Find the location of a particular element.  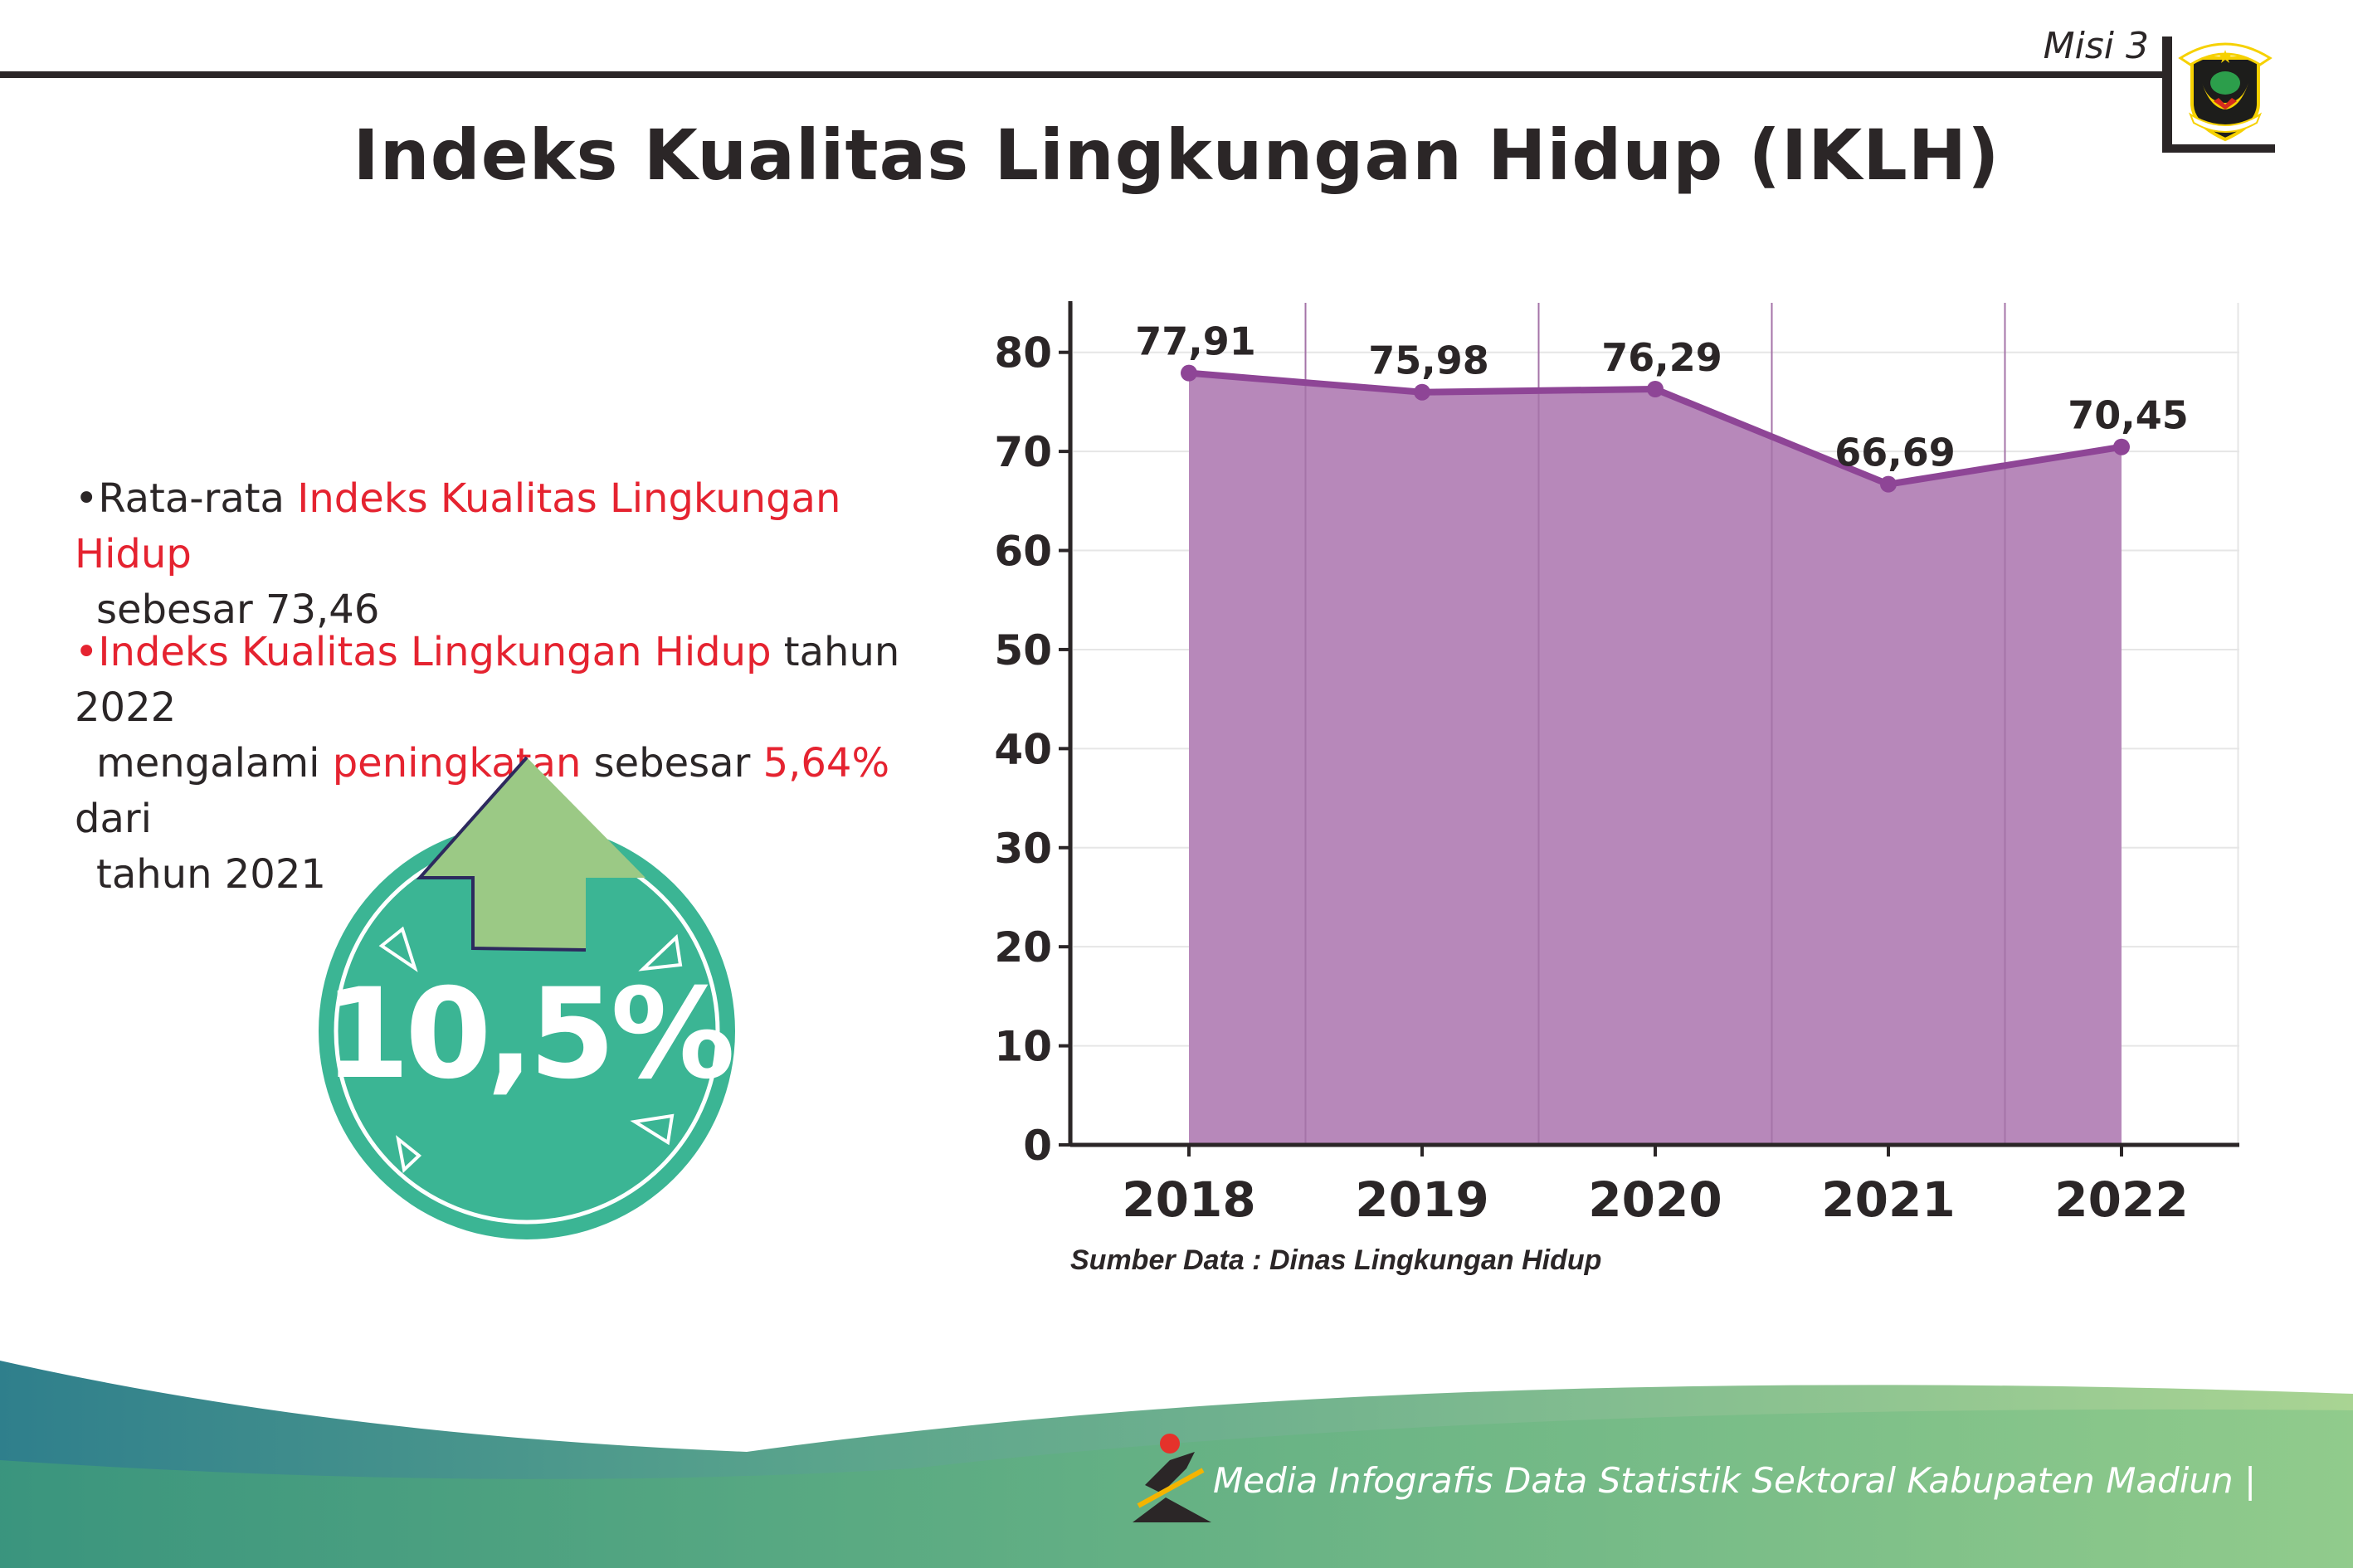

header-divider is located at coordinates (1083, 74).